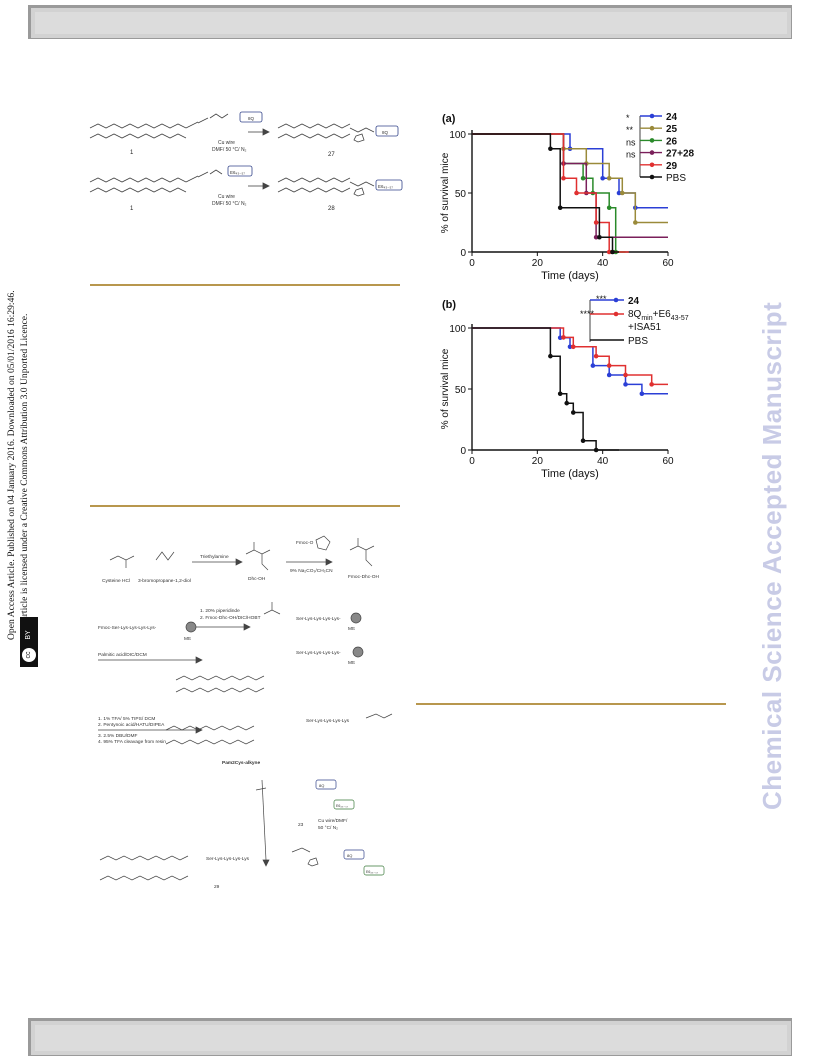  Describe the element at coordinates (226, 143) in the screenshot. I see `reagent-cu-wire-1: Cu wire` at that location.